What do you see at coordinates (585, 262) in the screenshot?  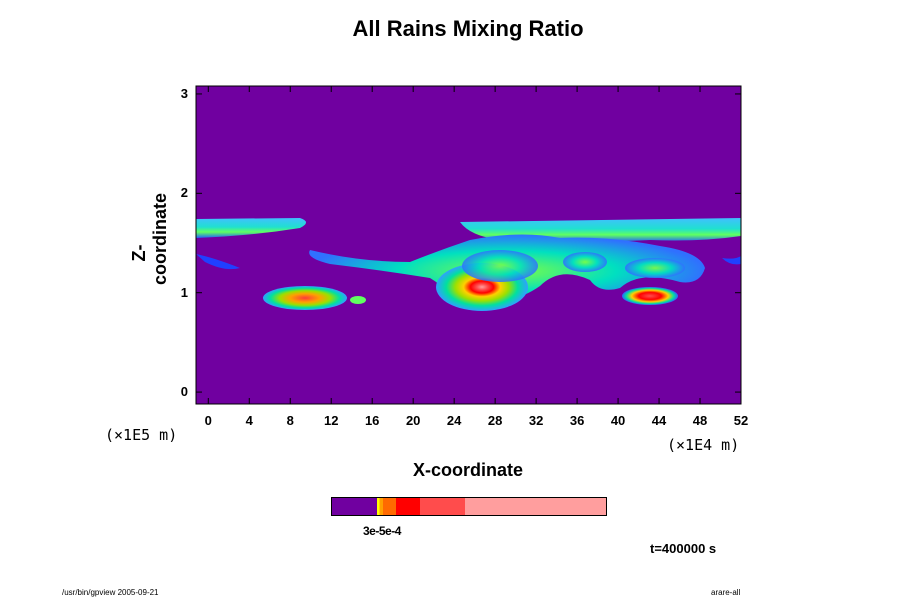 I see `central-cloud-mid` at bounding box center [585, 262].